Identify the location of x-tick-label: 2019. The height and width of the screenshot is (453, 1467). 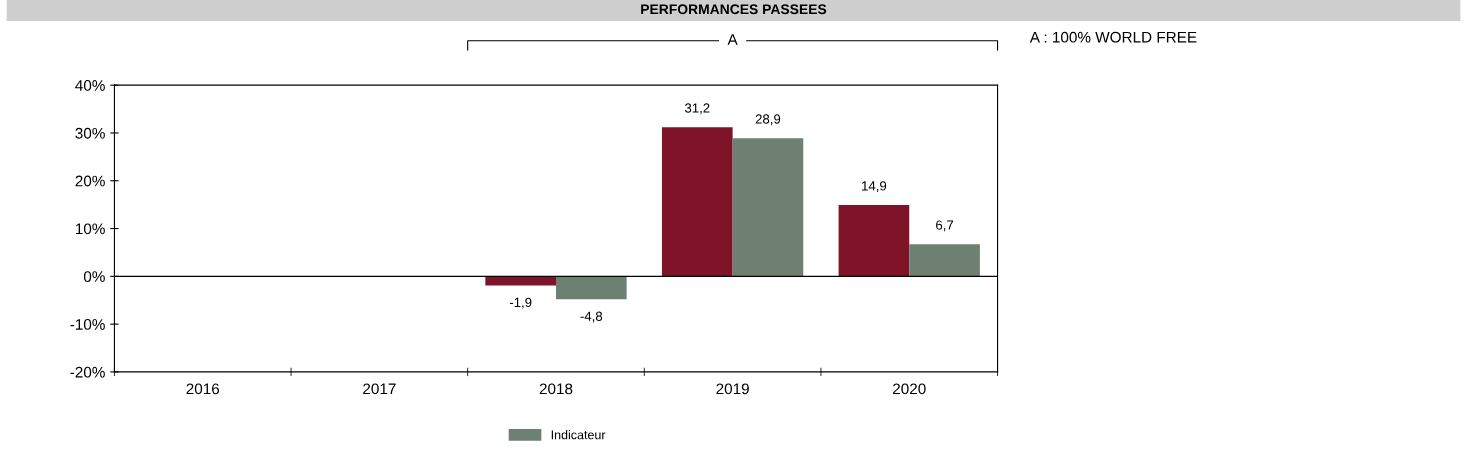
(732, 389).